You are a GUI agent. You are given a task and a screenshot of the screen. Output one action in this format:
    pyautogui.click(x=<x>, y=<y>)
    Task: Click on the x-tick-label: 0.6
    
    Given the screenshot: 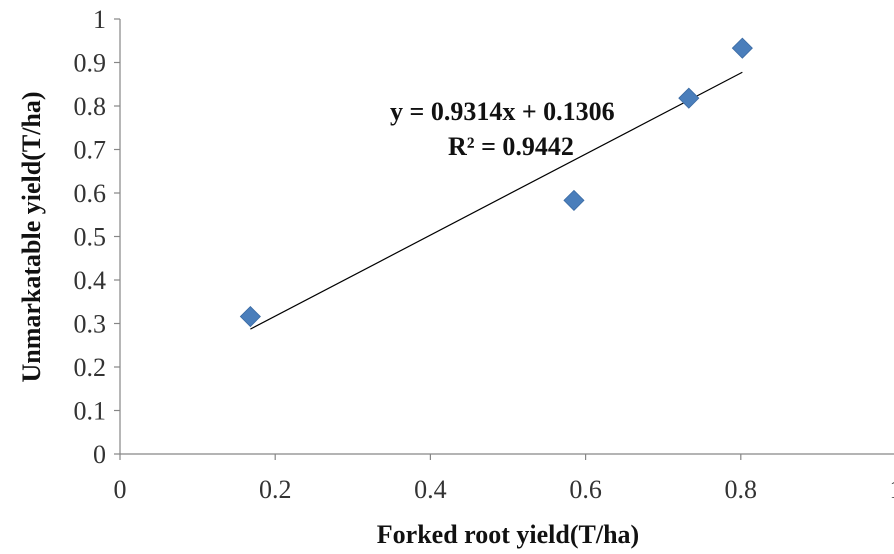 What is the action you would take?
    pyautogui.click(x=585, y=489)
    